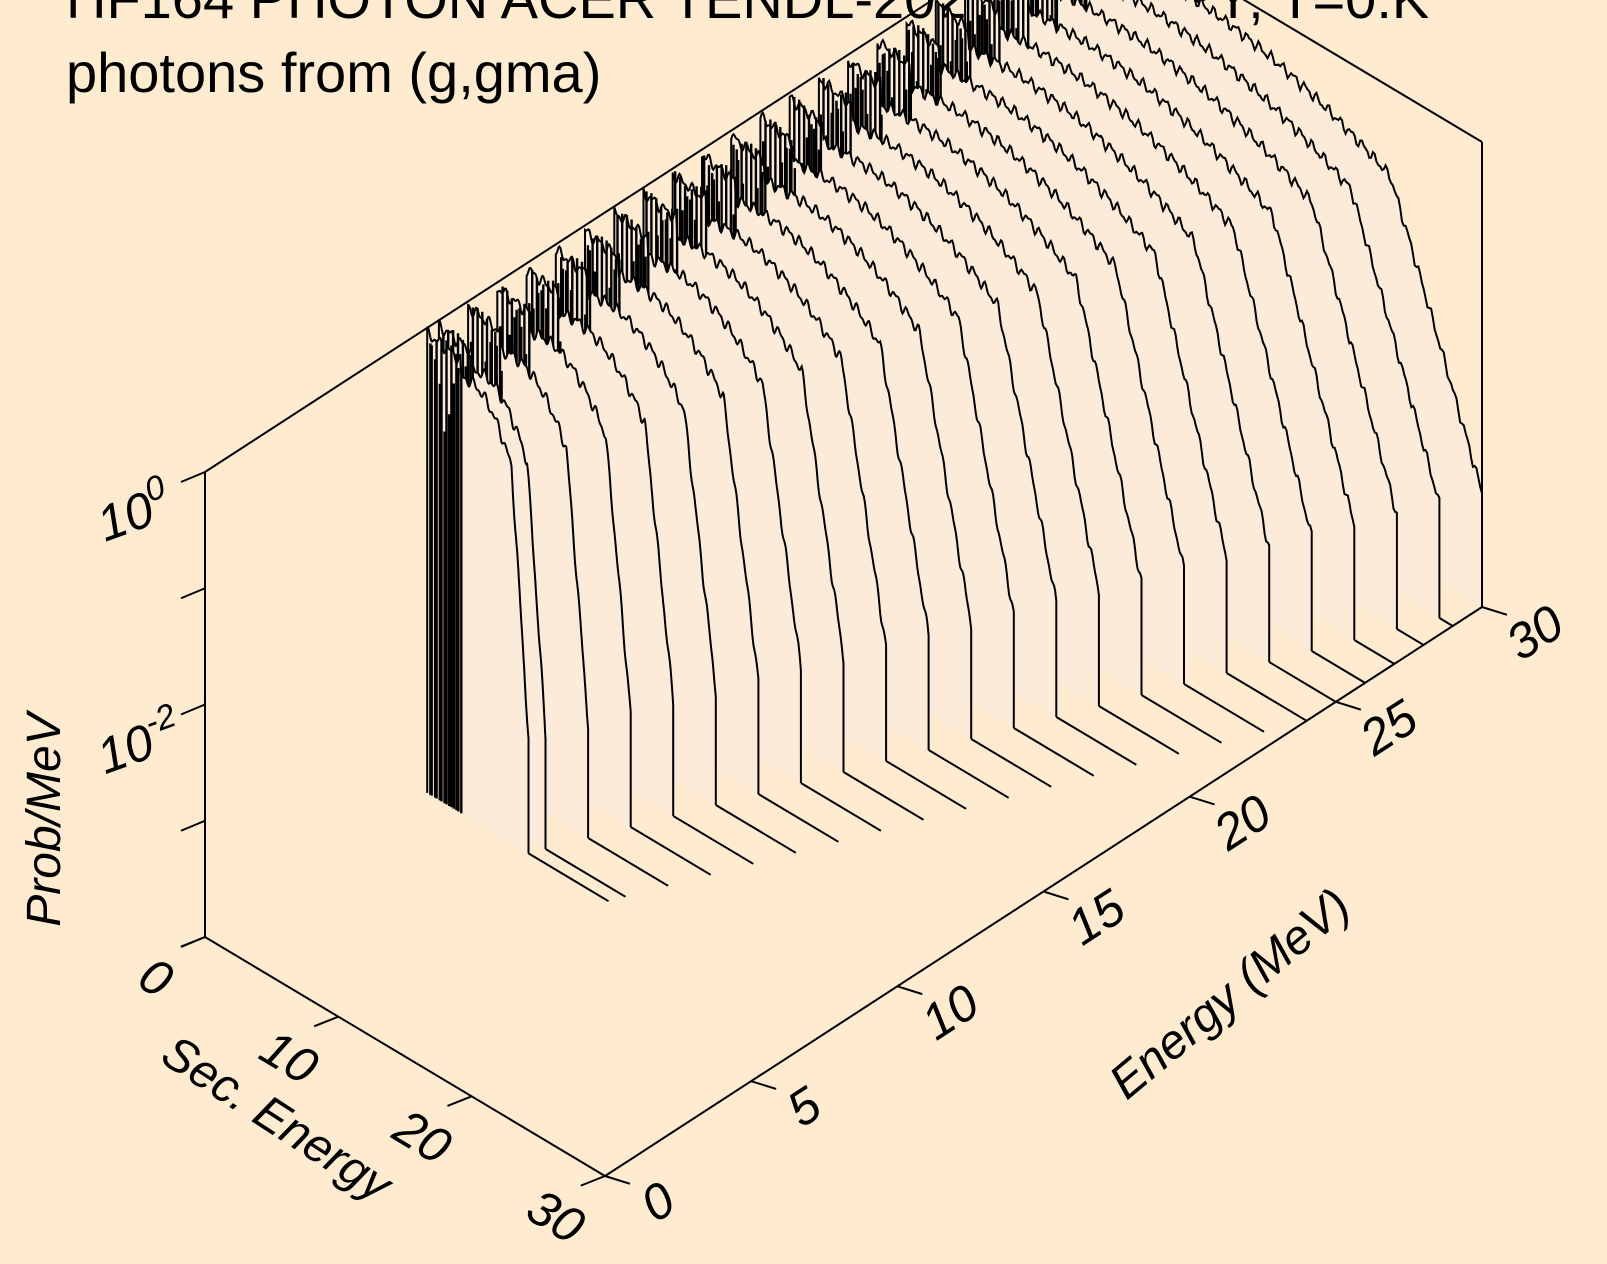 The width and height of the screenshot is (1607, 1264). I want to click on x-tick-label: 0, so click(155, 977).